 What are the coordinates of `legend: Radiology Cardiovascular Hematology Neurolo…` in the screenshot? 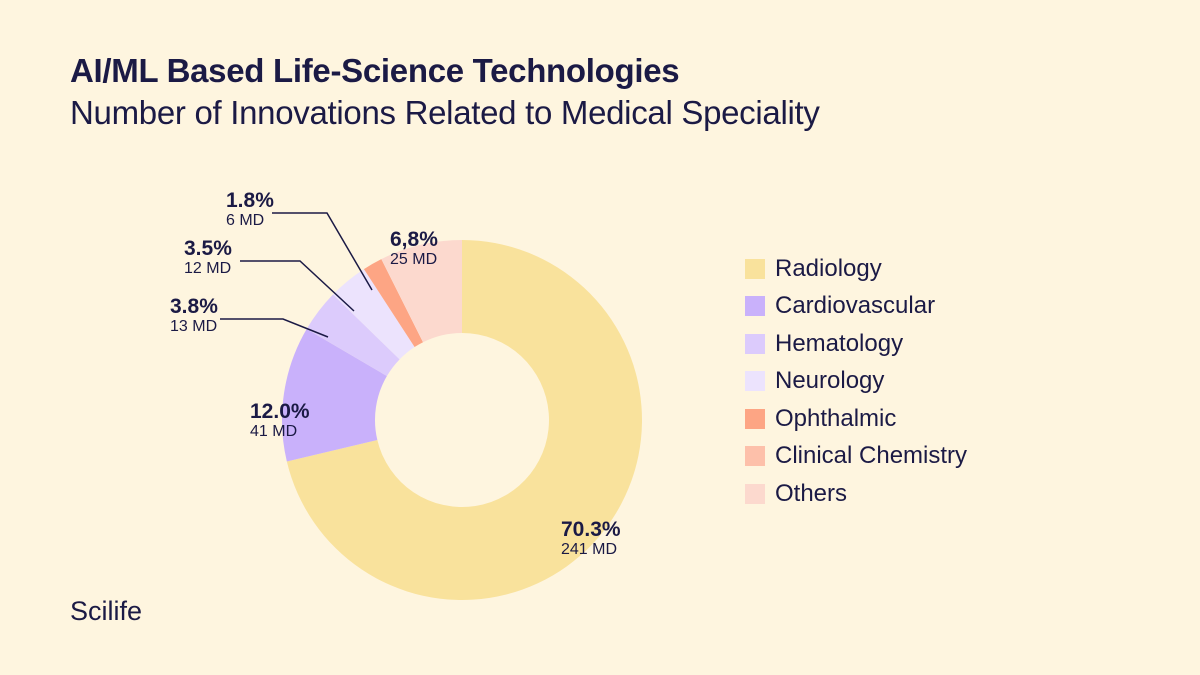 It's located at (856, 381).